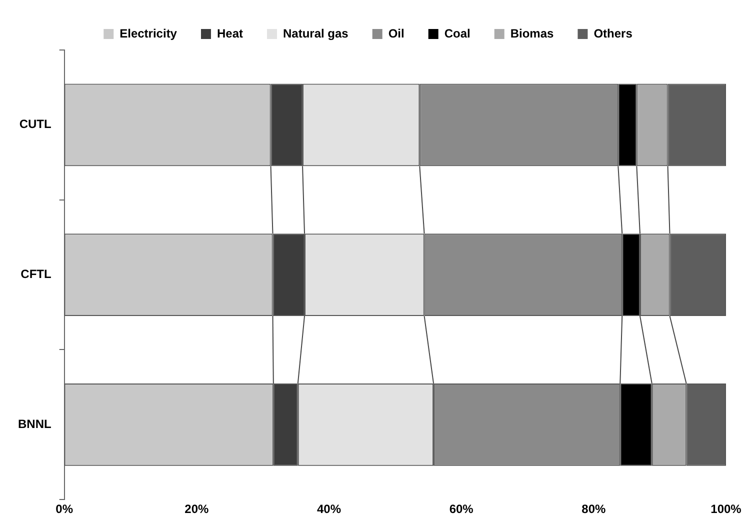 This screenshot has height=524, width=746. I want to click on legend-label: Oil, so click(396, 33).